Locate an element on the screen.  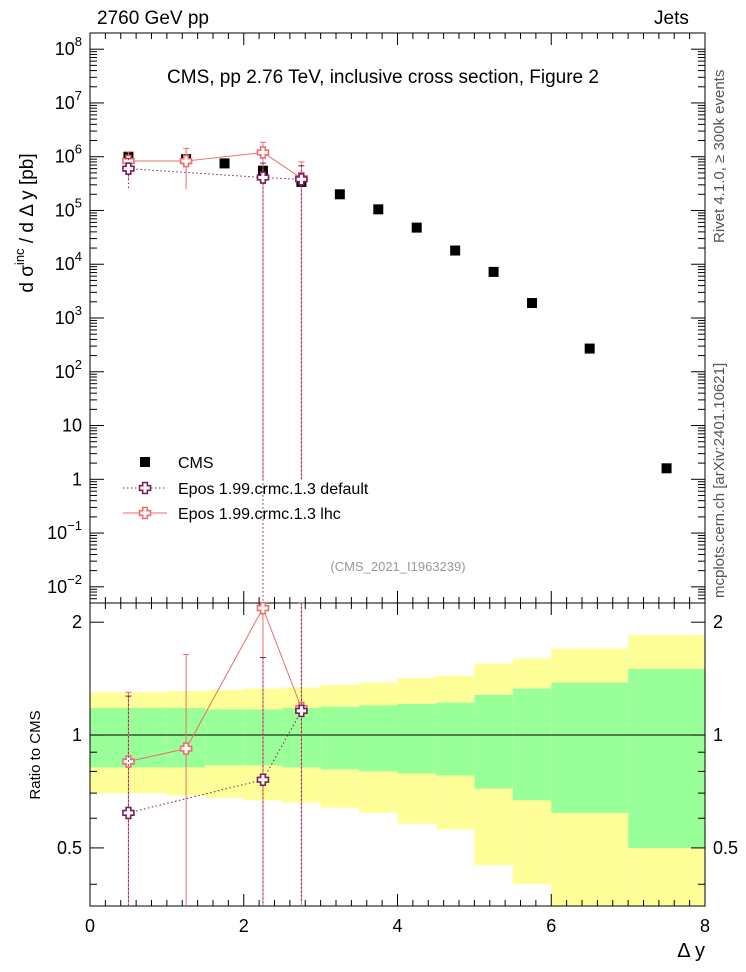
y-axis-title-main: d σinc / d Δ y [pb] is located at coordinates (25, 222).